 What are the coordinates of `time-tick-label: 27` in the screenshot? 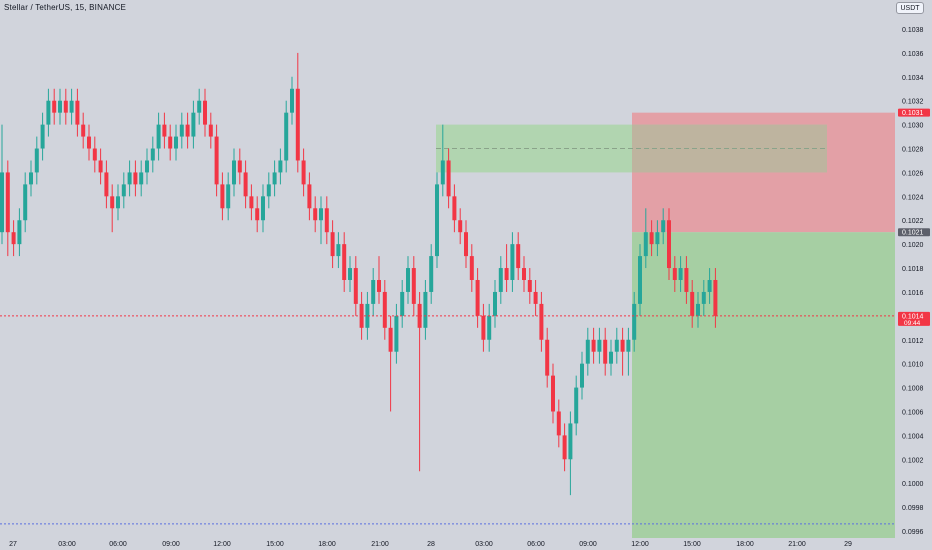 It's located at (13, 544).